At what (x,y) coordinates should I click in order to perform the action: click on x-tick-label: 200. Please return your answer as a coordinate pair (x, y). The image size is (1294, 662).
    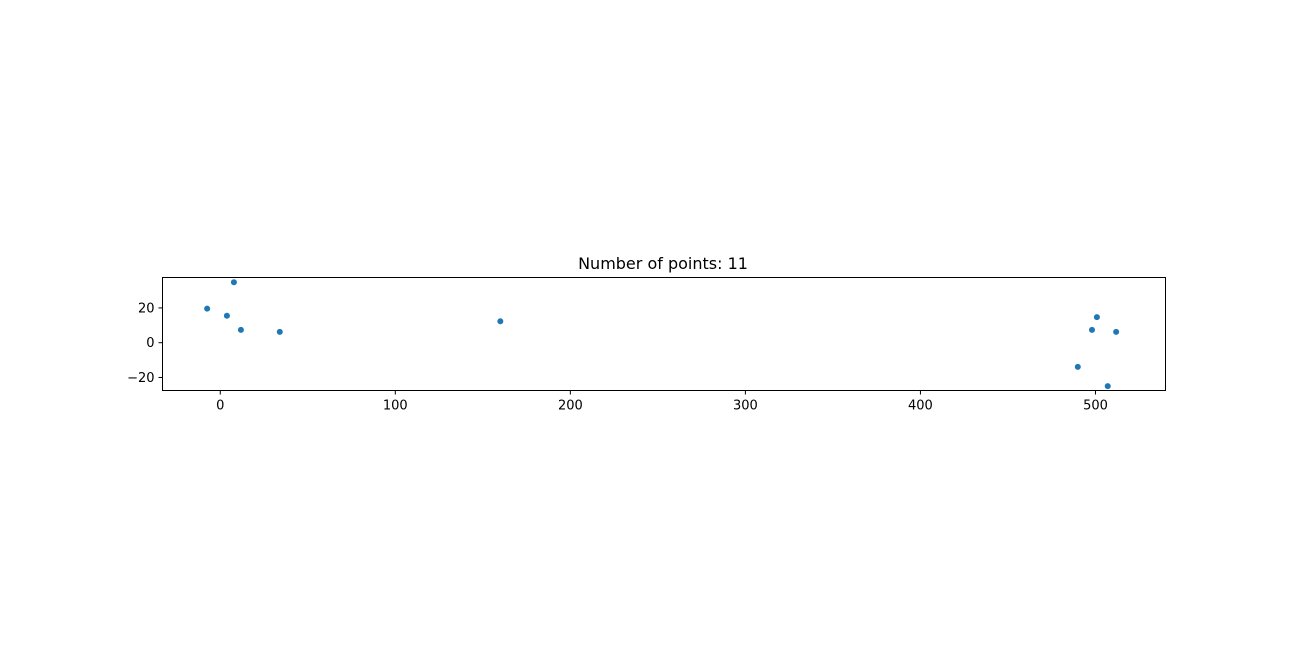
    Looking at the image, I should click on (570, 406).